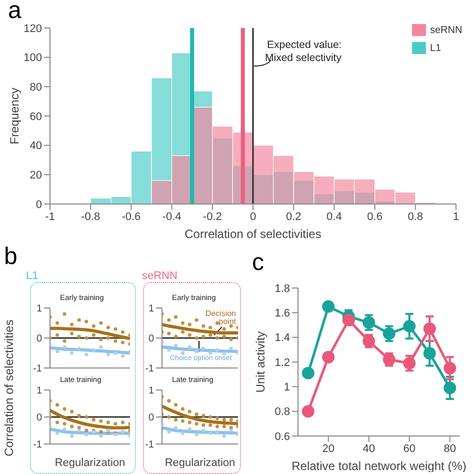  Describe the element at coordinates (33, 58) in the screenshot. I see `y-tick-label: 100` at that location.